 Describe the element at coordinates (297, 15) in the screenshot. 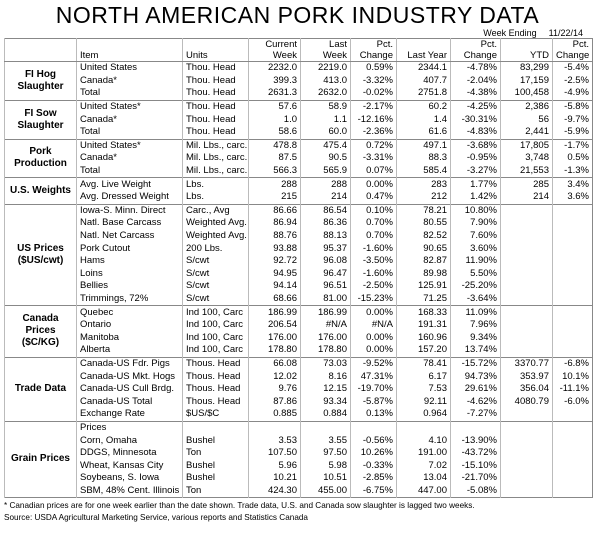

I see `title: NORTH AMERICAN PORK INDUSTRY DATA` at that location.